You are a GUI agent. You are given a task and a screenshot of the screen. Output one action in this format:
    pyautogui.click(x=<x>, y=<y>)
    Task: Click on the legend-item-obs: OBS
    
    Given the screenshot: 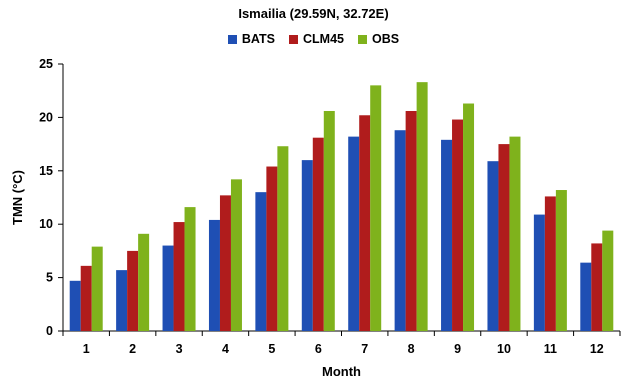 What is the action you would take?
    pyautogui.click(x=378, y=39)
    